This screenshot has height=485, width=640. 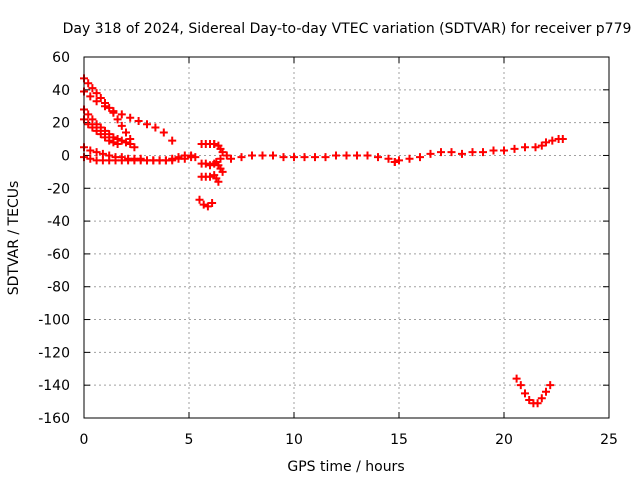 What do you see at coordinates (61, 124) in the screenshot?
I see `y-tick-label: 20` at bounding box center [61, 124].